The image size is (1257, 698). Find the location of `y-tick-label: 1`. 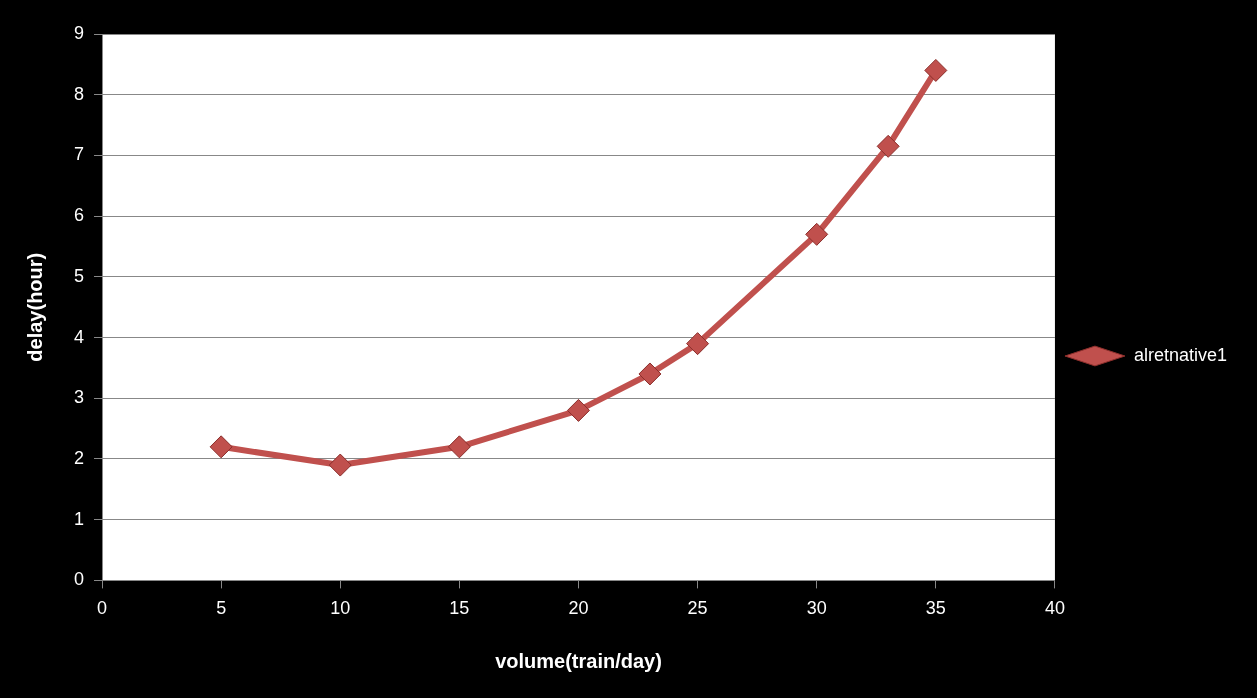

y-tick-label: 1 is located at coordinates (79, 518).